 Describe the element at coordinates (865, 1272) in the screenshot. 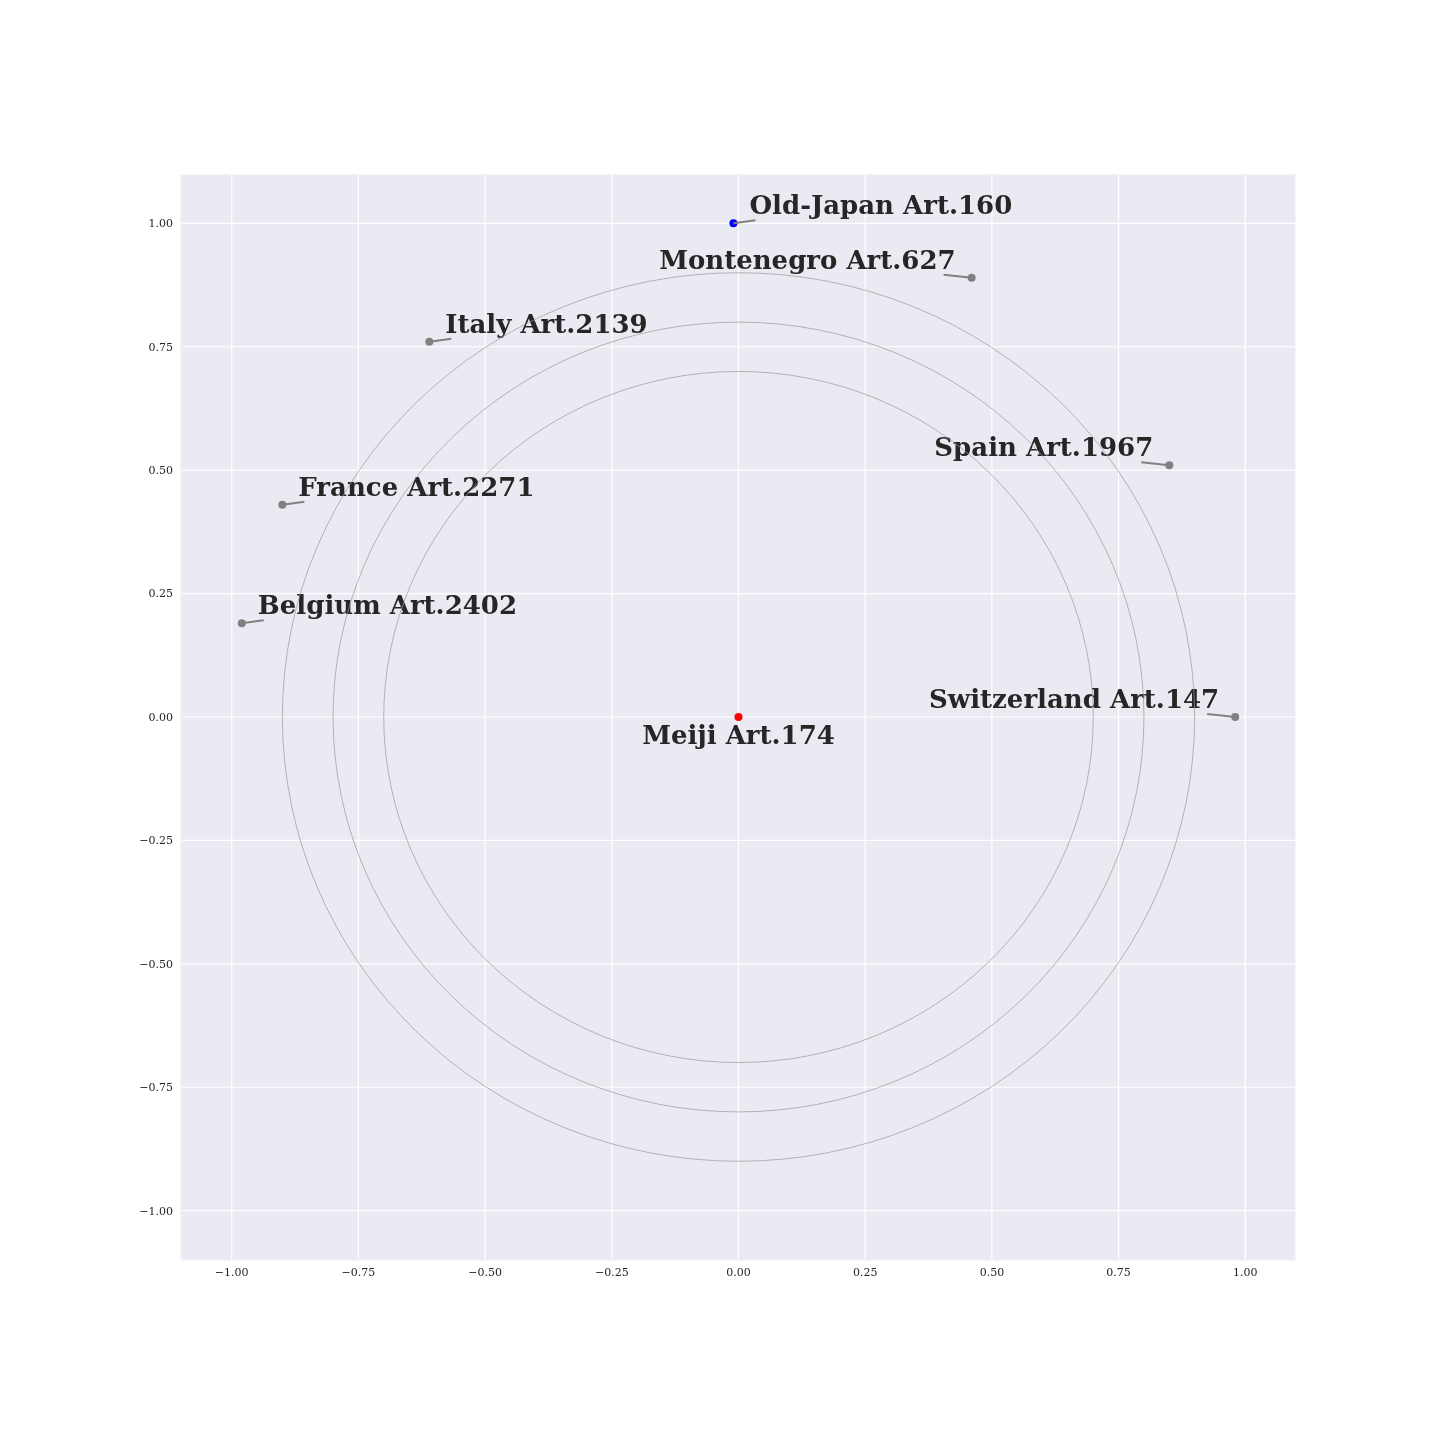

I see `x-tick-label: 0.25` at that location.